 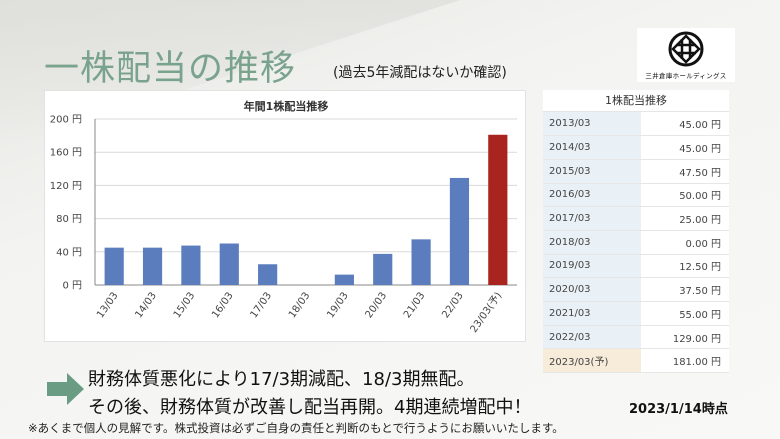 I want to click on bar-14/03, so click(x=152, y=266).